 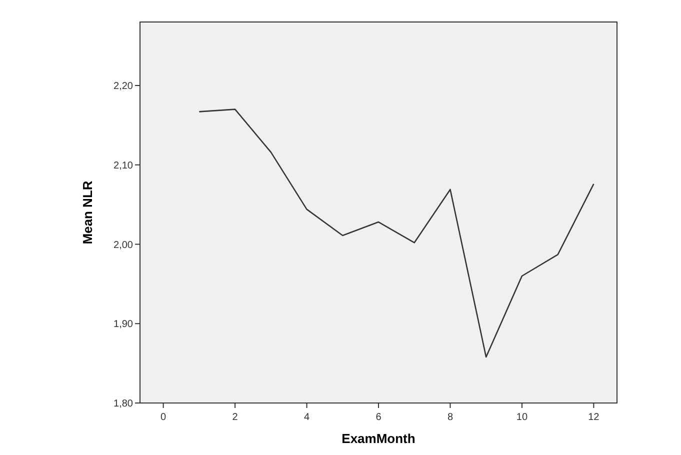 I want to click on x-tick-label: 4, so click(x=307, y=417).